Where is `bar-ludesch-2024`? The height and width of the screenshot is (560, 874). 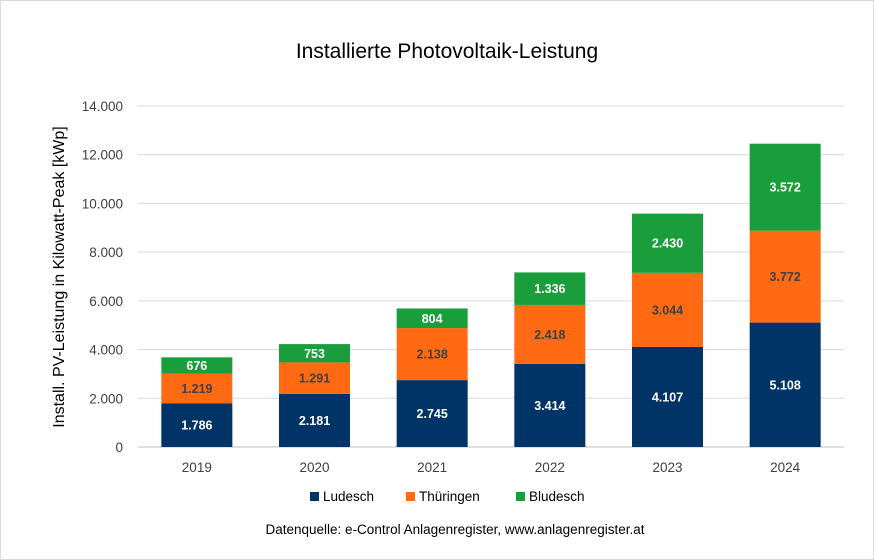
bar-ludesch-2024 is located at coordinates (785, 384).